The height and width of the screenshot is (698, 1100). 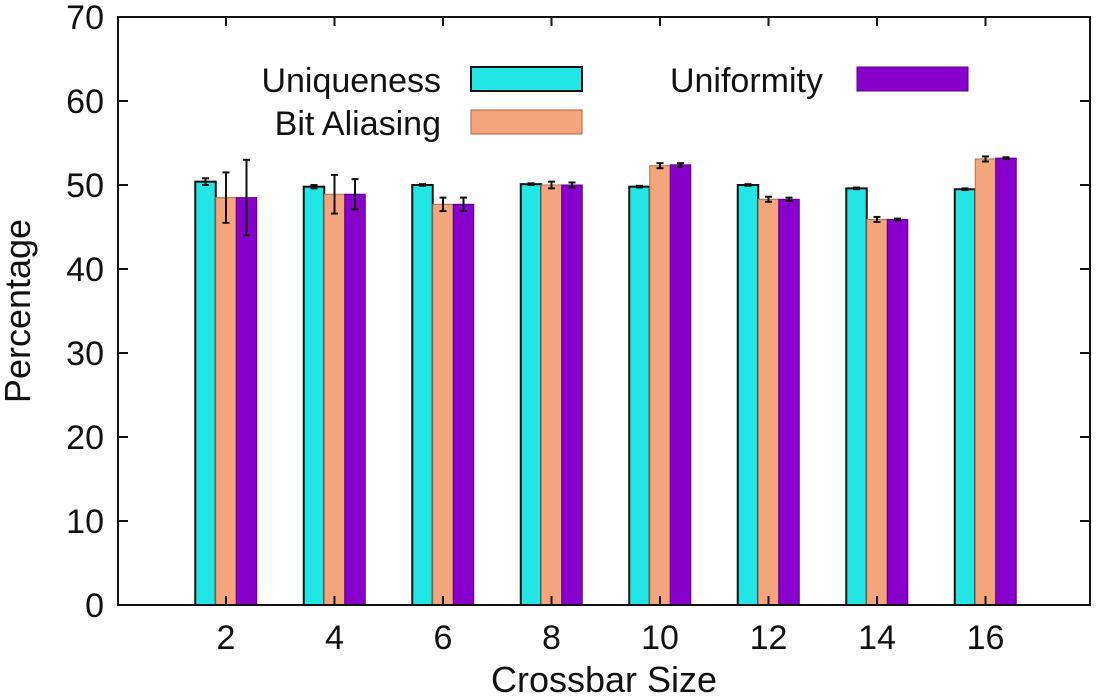 What do you see at coordinates (443, 638) in the screenshot?
I see `x-tick-label-6: 6` at bounding box center [443, 638].